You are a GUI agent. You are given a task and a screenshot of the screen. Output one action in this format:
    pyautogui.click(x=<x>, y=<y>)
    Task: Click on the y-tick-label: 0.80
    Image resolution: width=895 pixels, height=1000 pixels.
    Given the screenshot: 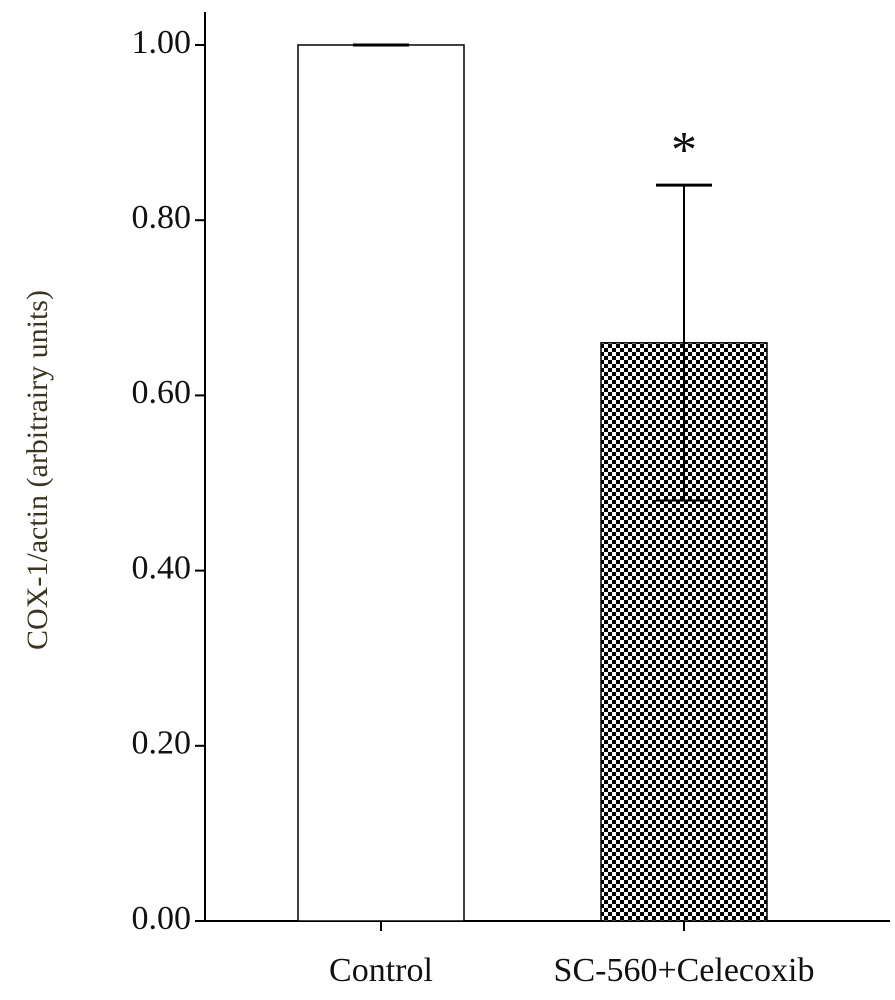 What is the action you would take?
    pyautogui.click(x=162, y=217)
    